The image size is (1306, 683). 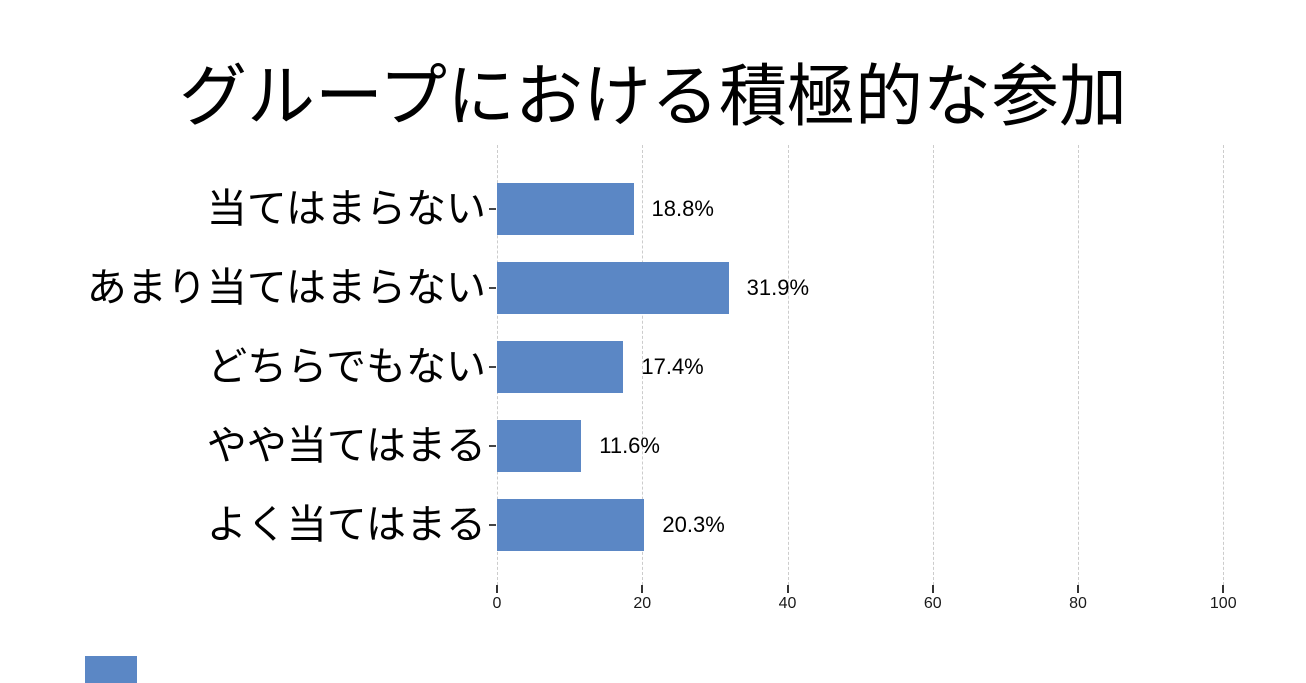 What do you see at coordinates (778, 287) in the screenshot?
I see `bar-value-label: 31.9%` at bounding box center [778, 287].